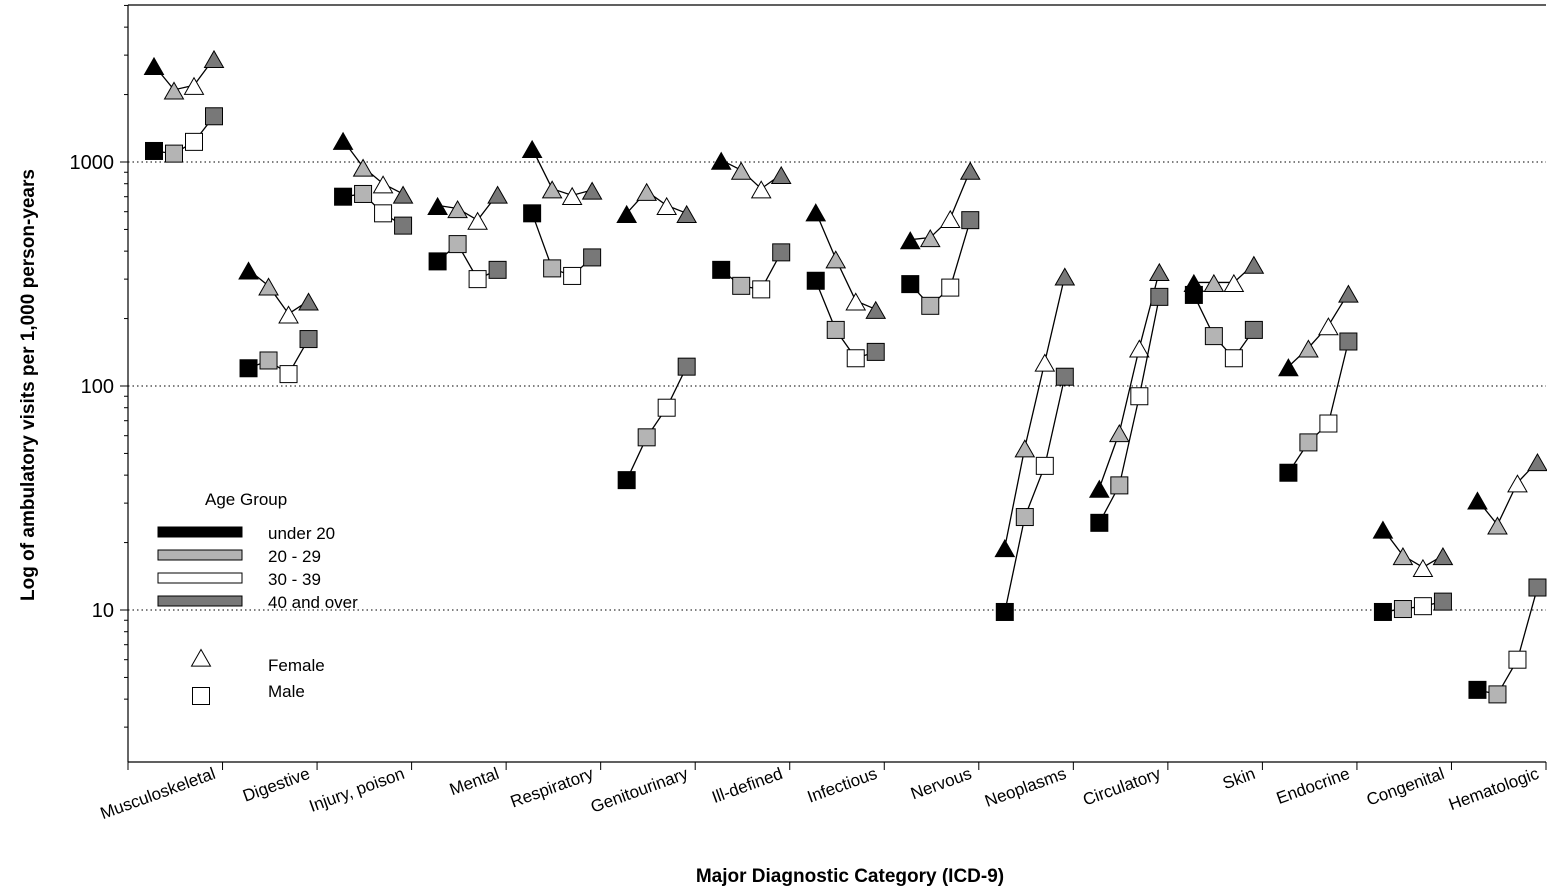 This screenshot has height=890, width=1547. Describe the element at coordinates (747, 785) in the screenshot. I see `x-tick-label: Ill-defined` at that location.